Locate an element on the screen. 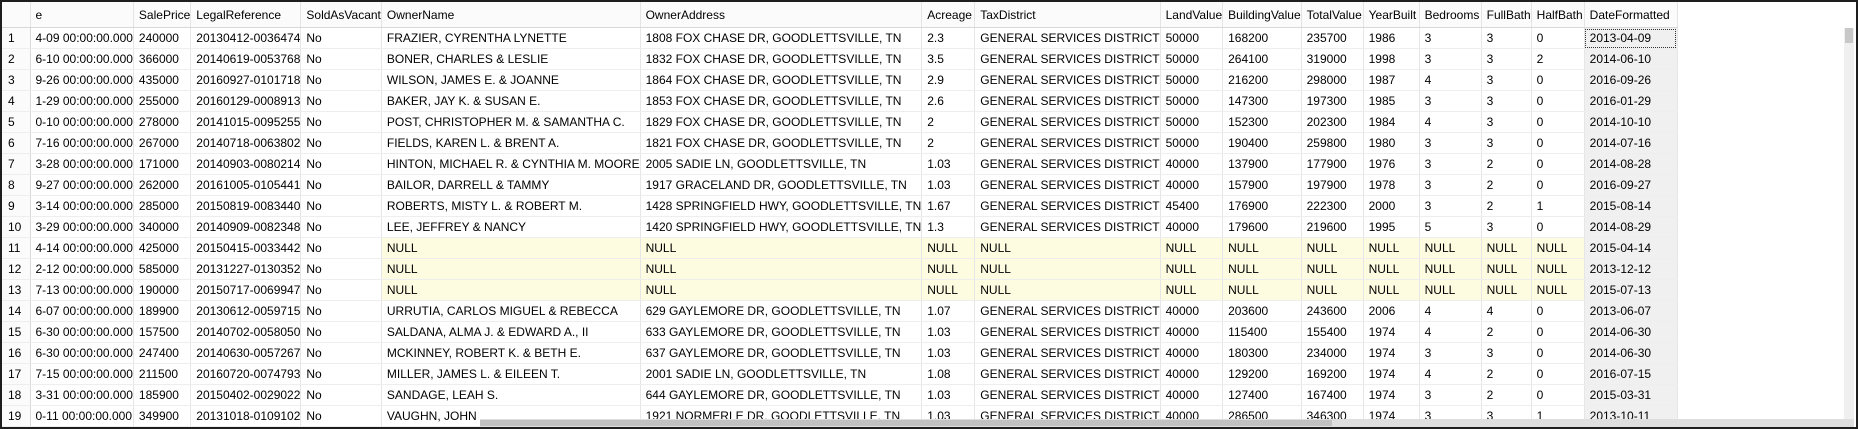  table-cell: 1821 FOX CHASE DR, GOODLETTSVILLE, TN is located at coordinates (781, 143).